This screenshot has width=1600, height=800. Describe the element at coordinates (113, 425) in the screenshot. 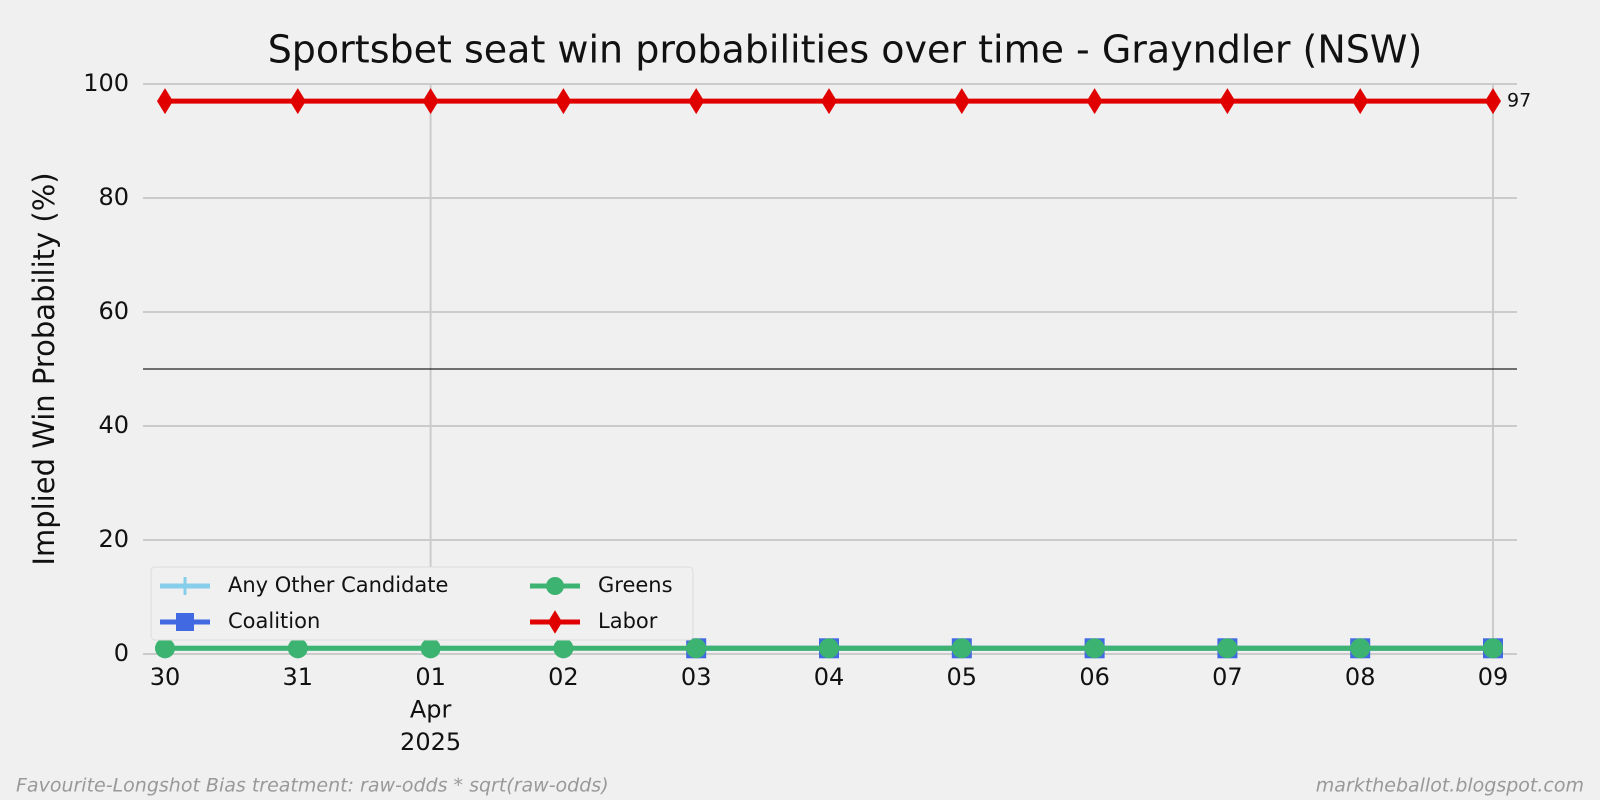

I see `y-tick-label: 40` at that location.